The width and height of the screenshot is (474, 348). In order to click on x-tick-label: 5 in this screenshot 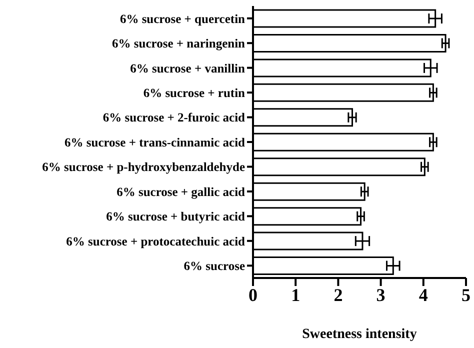, I will do `click(466, 294)`.